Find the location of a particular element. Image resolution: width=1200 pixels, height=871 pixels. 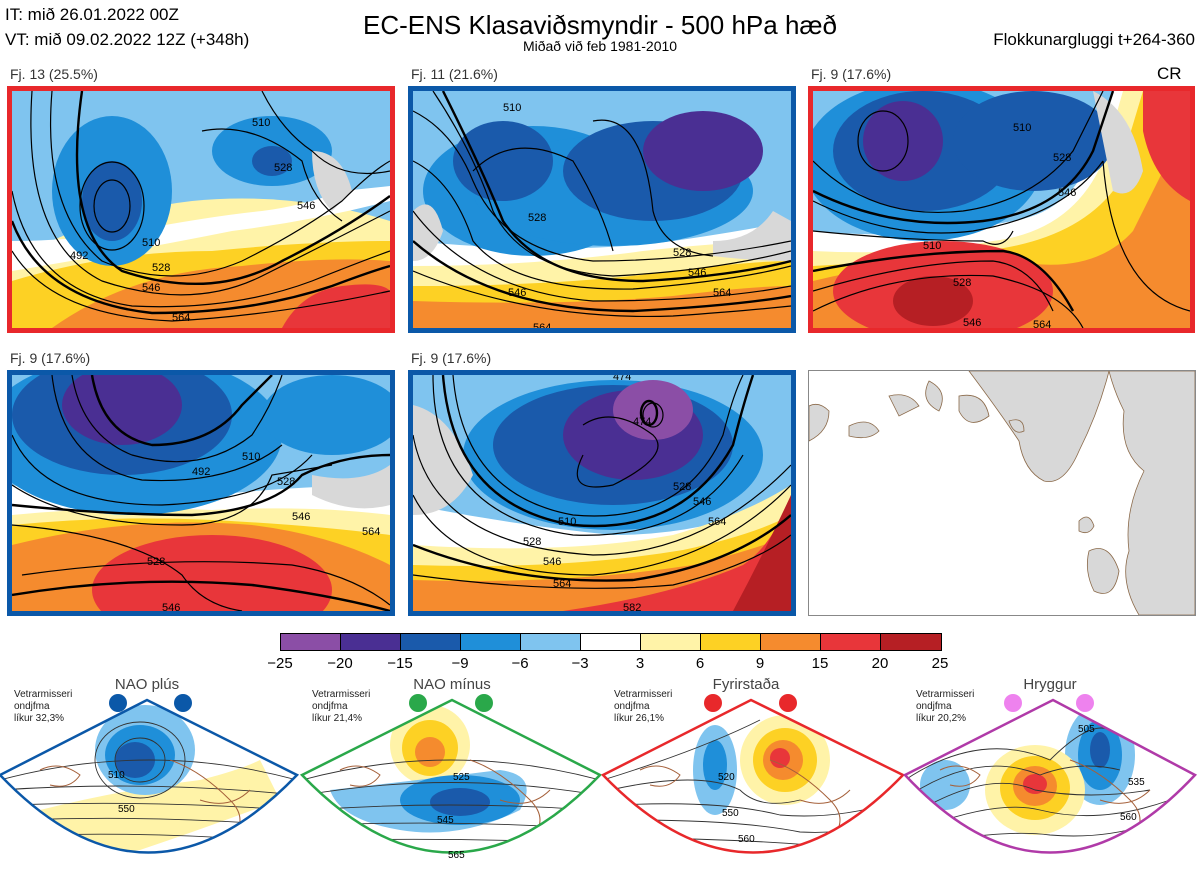

colorbar-tick: −3 is located at coordinates (580, 663).